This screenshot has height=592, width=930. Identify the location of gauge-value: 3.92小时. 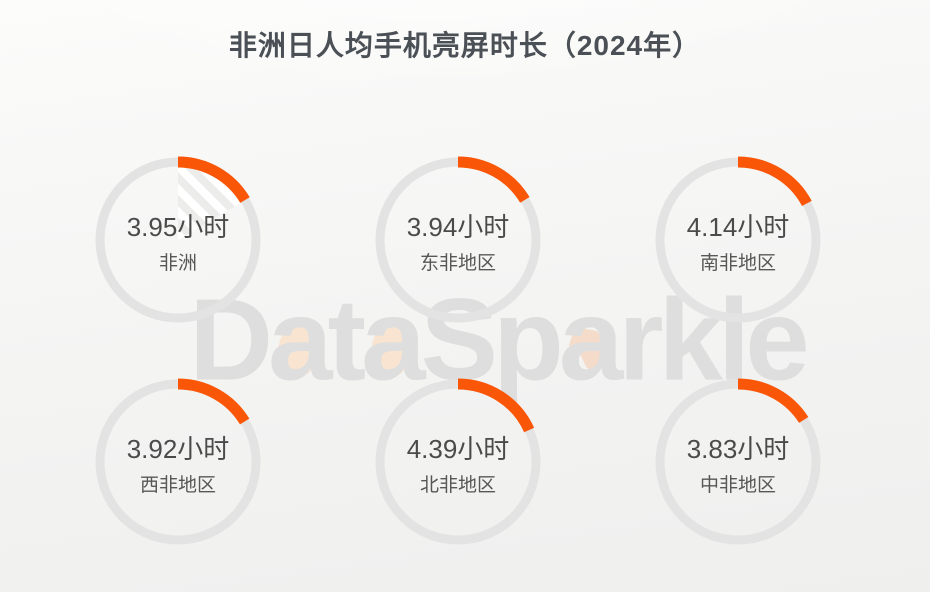
(178, 449).